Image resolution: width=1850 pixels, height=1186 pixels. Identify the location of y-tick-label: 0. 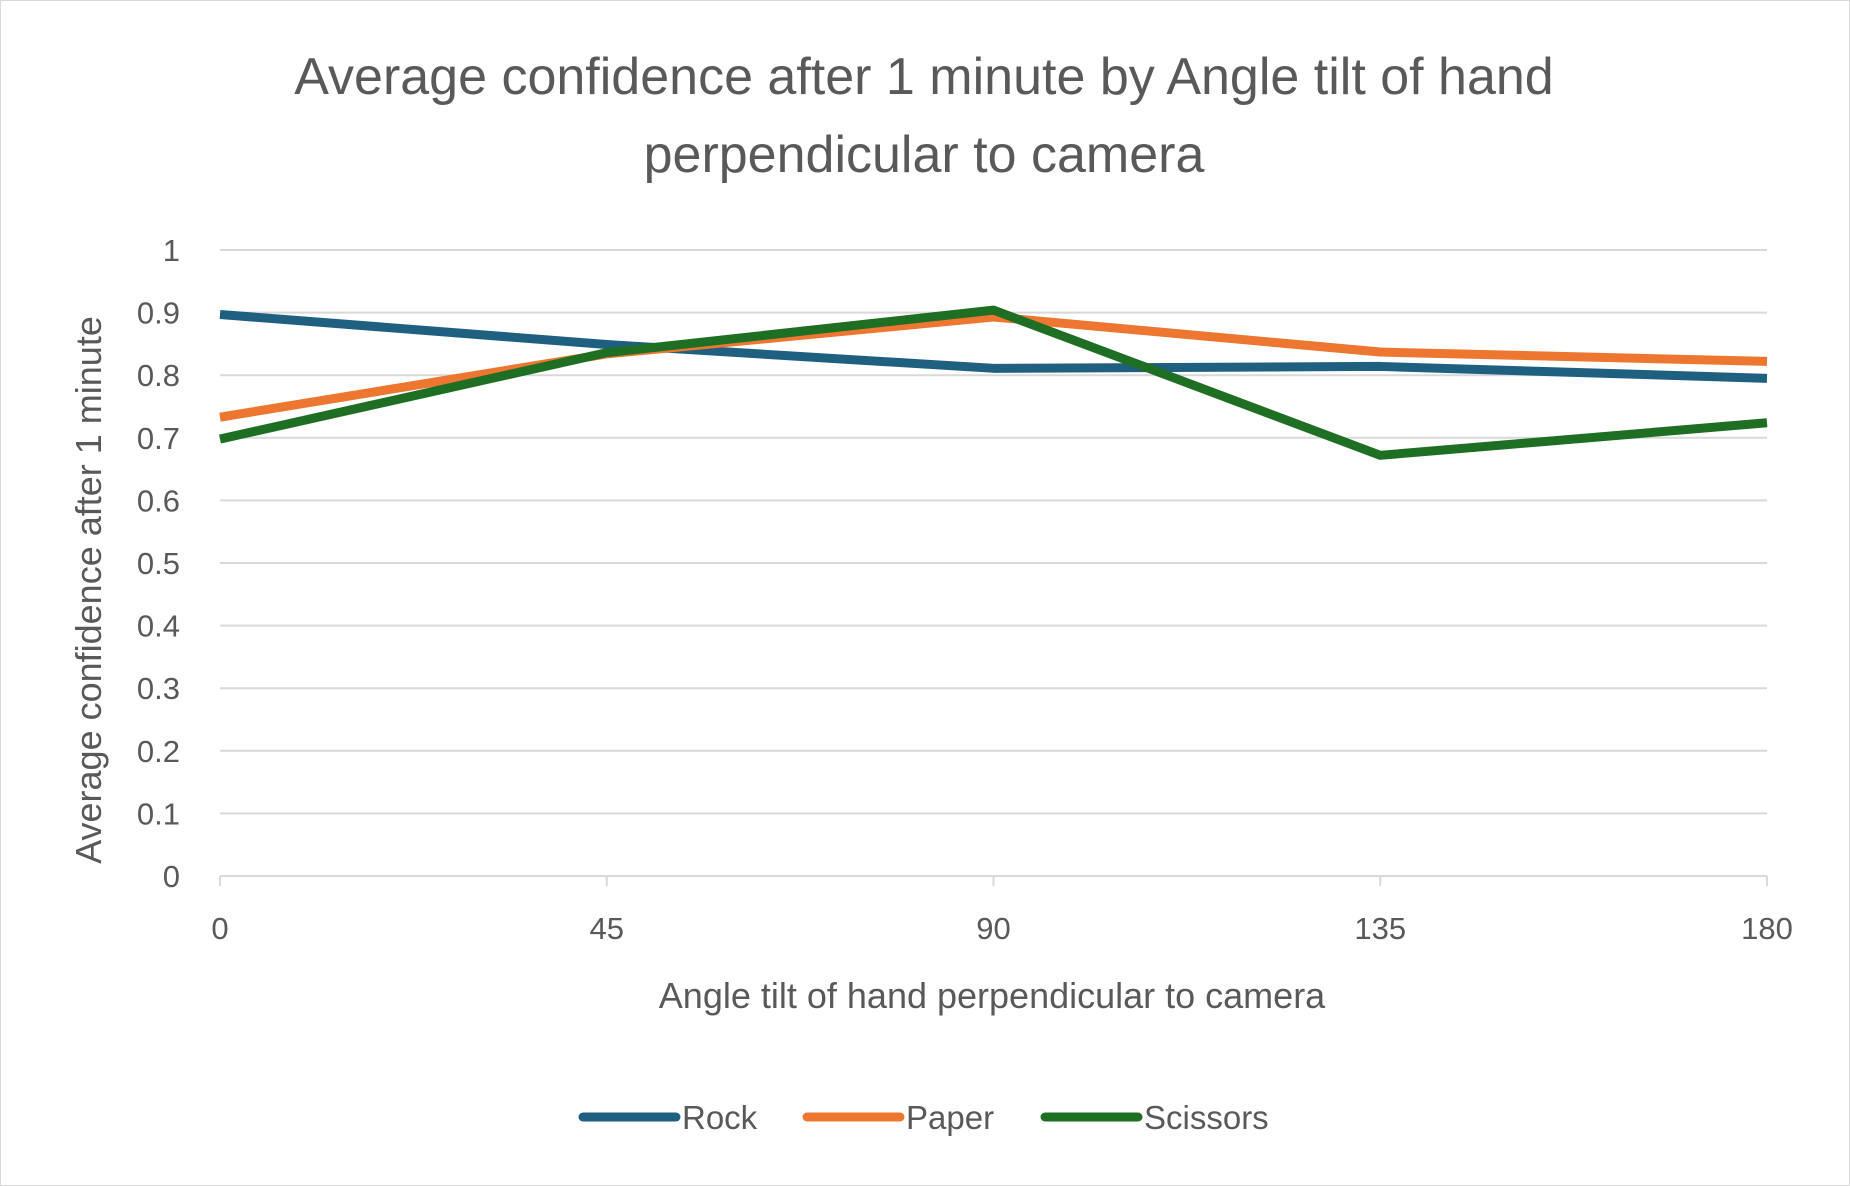
(171, 876).